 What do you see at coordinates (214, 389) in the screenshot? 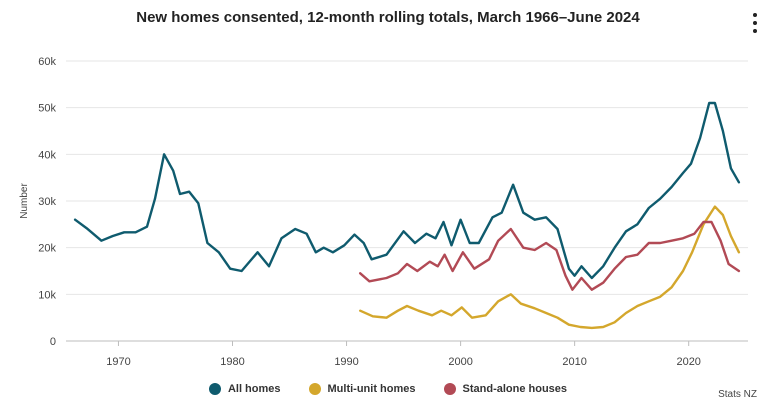
I see `legend-marker-all-homes` at bounding box center [214, 389].